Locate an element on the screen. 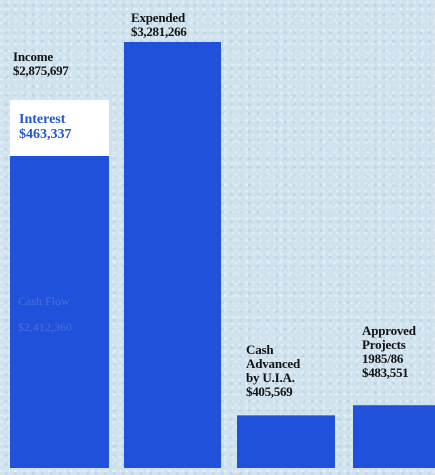 The width and height of the screenshot is (435, 475). bar-label-line: Approved is located at coordinates (389, 330).